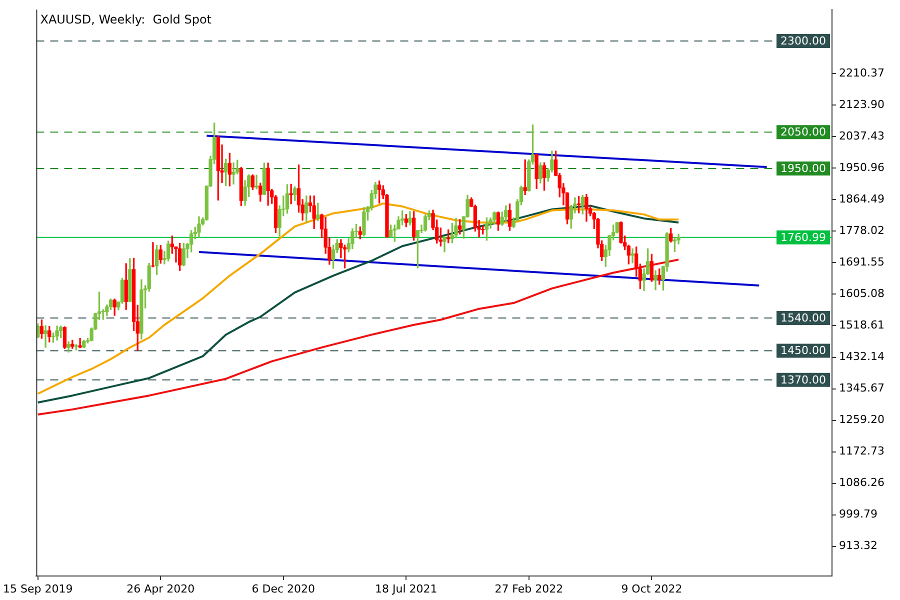  I want to click on ref-line-label: 1760.99, so click(803, 237).